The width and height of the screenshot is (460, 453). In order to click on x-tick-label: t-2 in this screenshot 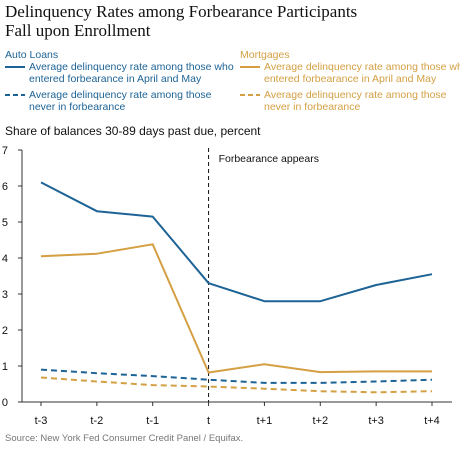, I will do `click(96, 421)`.